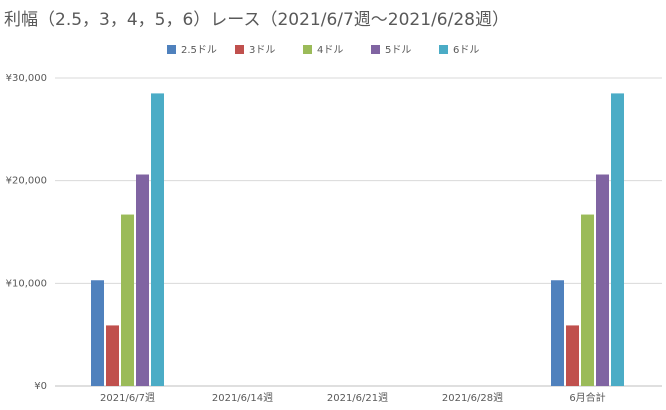 The image size is (666, 410). Describe the element at coordinates (242, 398) in the screenshot. I see `x-tick-label: 2021/6/14週` at that location.